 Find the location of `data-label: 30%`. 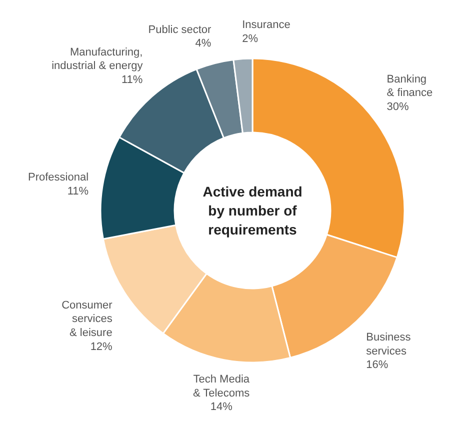

data-label: 30% is located at coordinates (398, 106).